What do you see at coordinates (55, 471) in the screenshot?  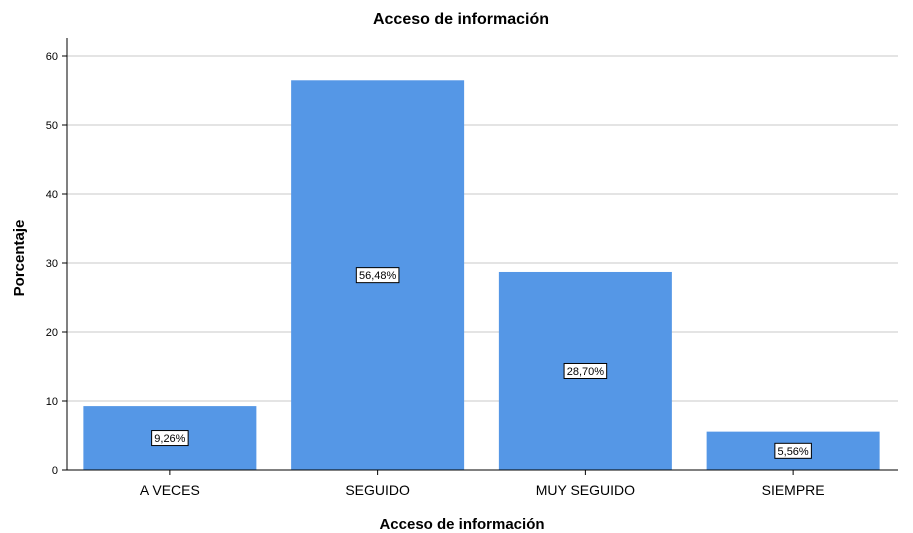 I see `y-tick-label: 0` at bounding box center [55, 471].